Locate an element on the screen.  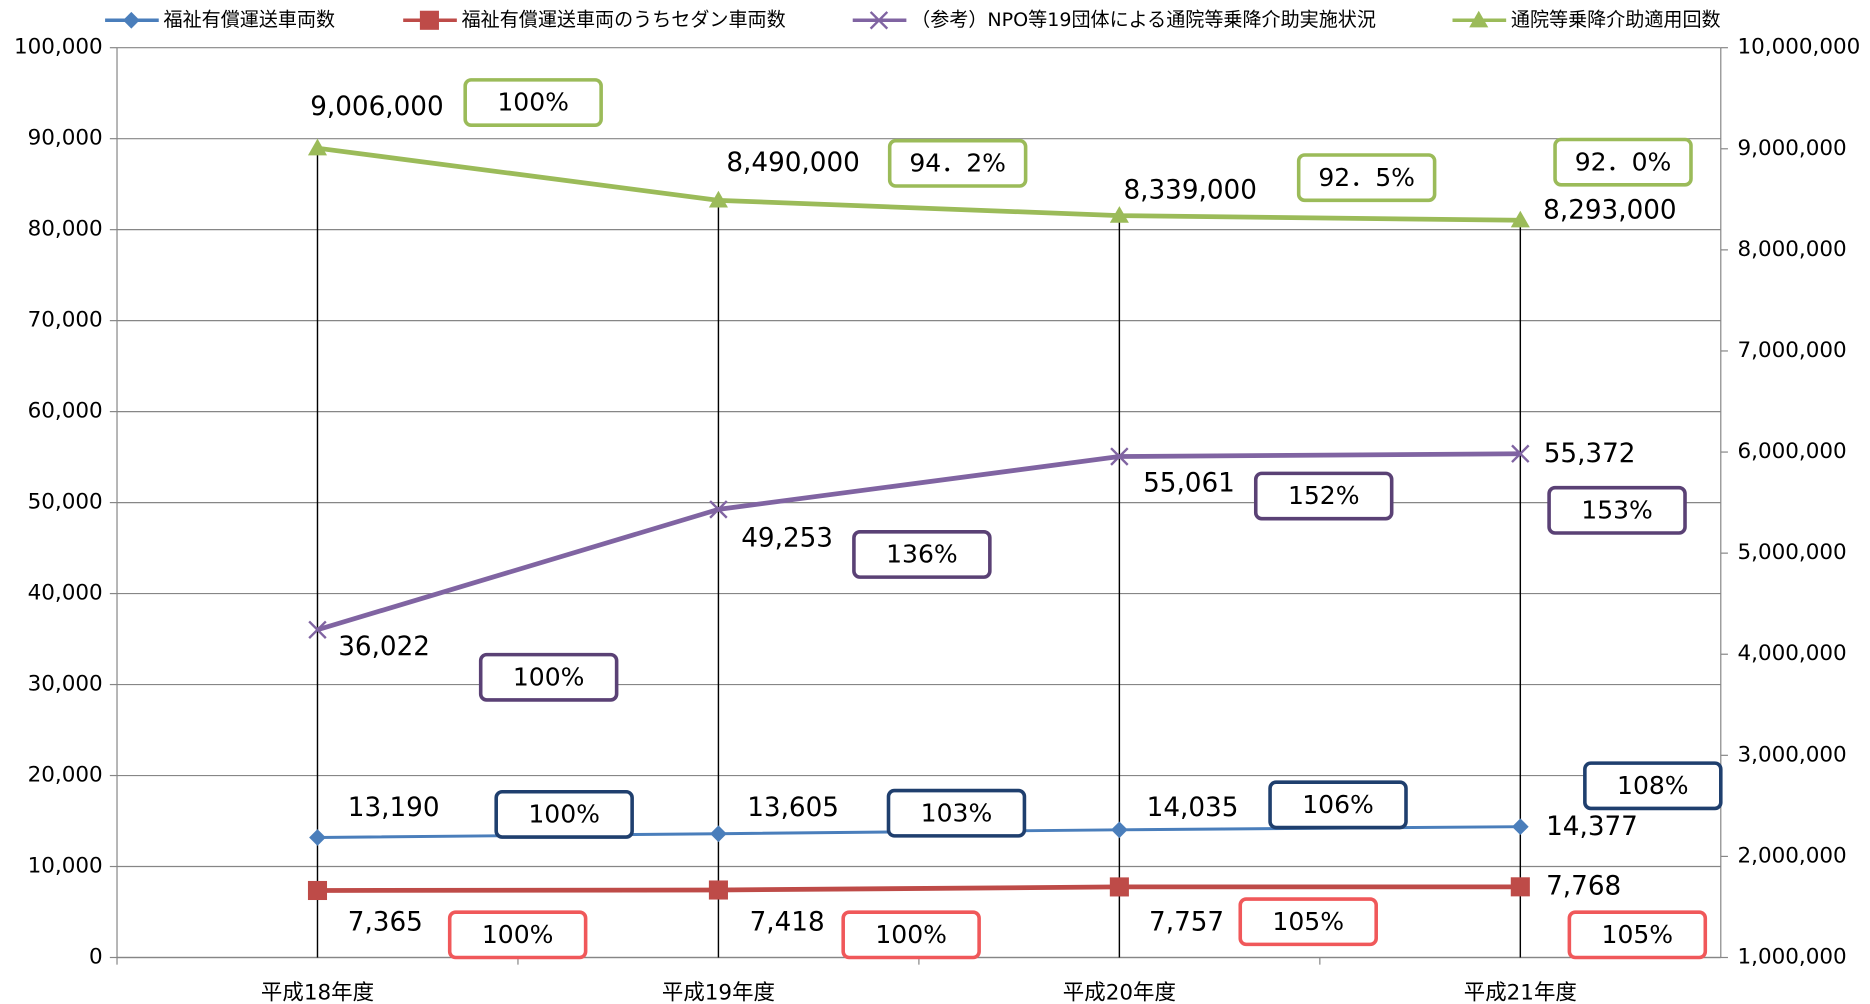
y-tick-label: 40,000 is located at coordinates (65, 593).